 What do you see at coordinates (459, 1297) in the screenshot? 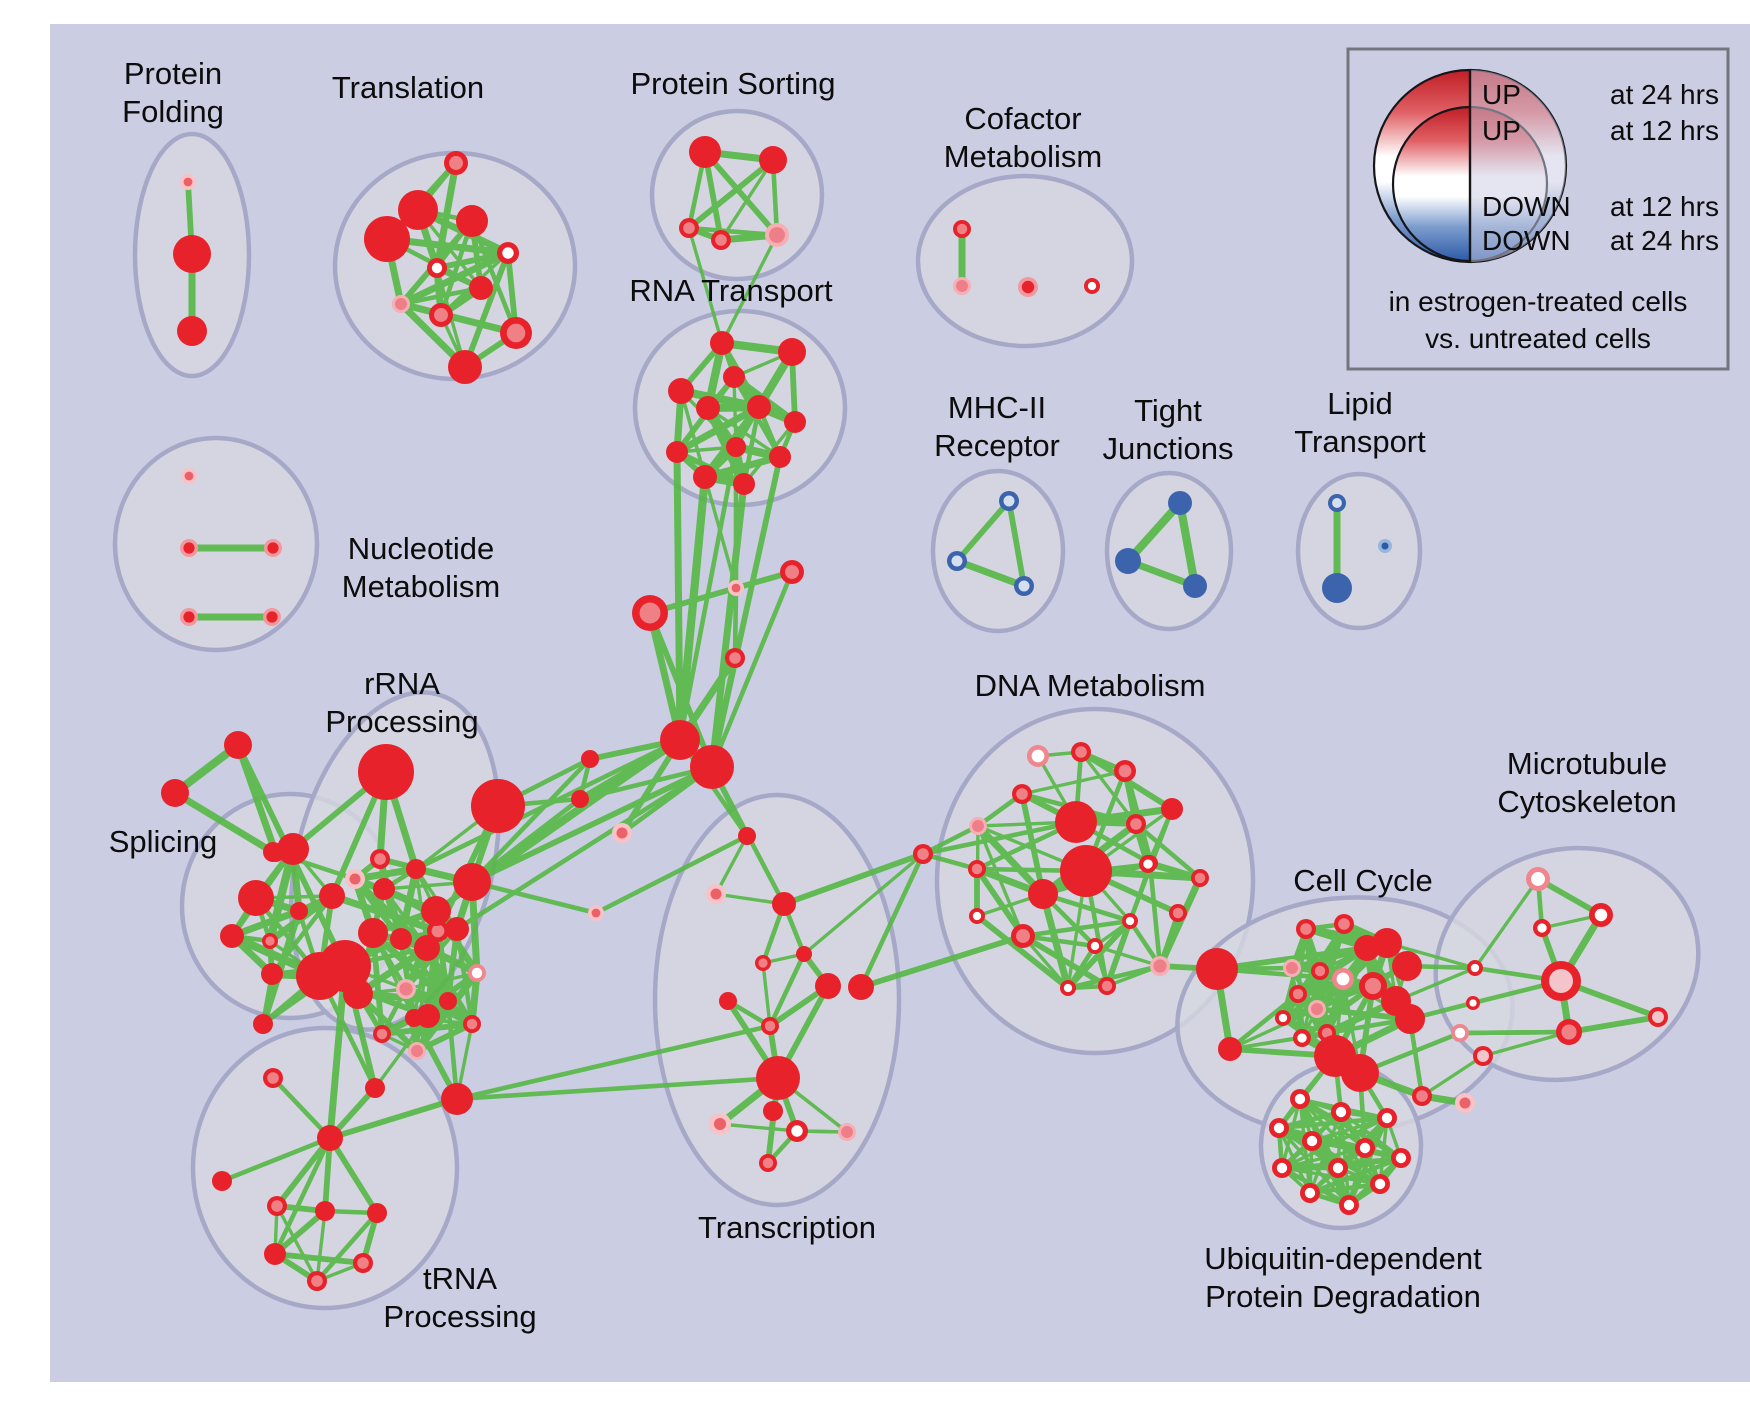
I see `cluster-trna-processing-label: tRNA Processing` at bounding box center [459, 1297].